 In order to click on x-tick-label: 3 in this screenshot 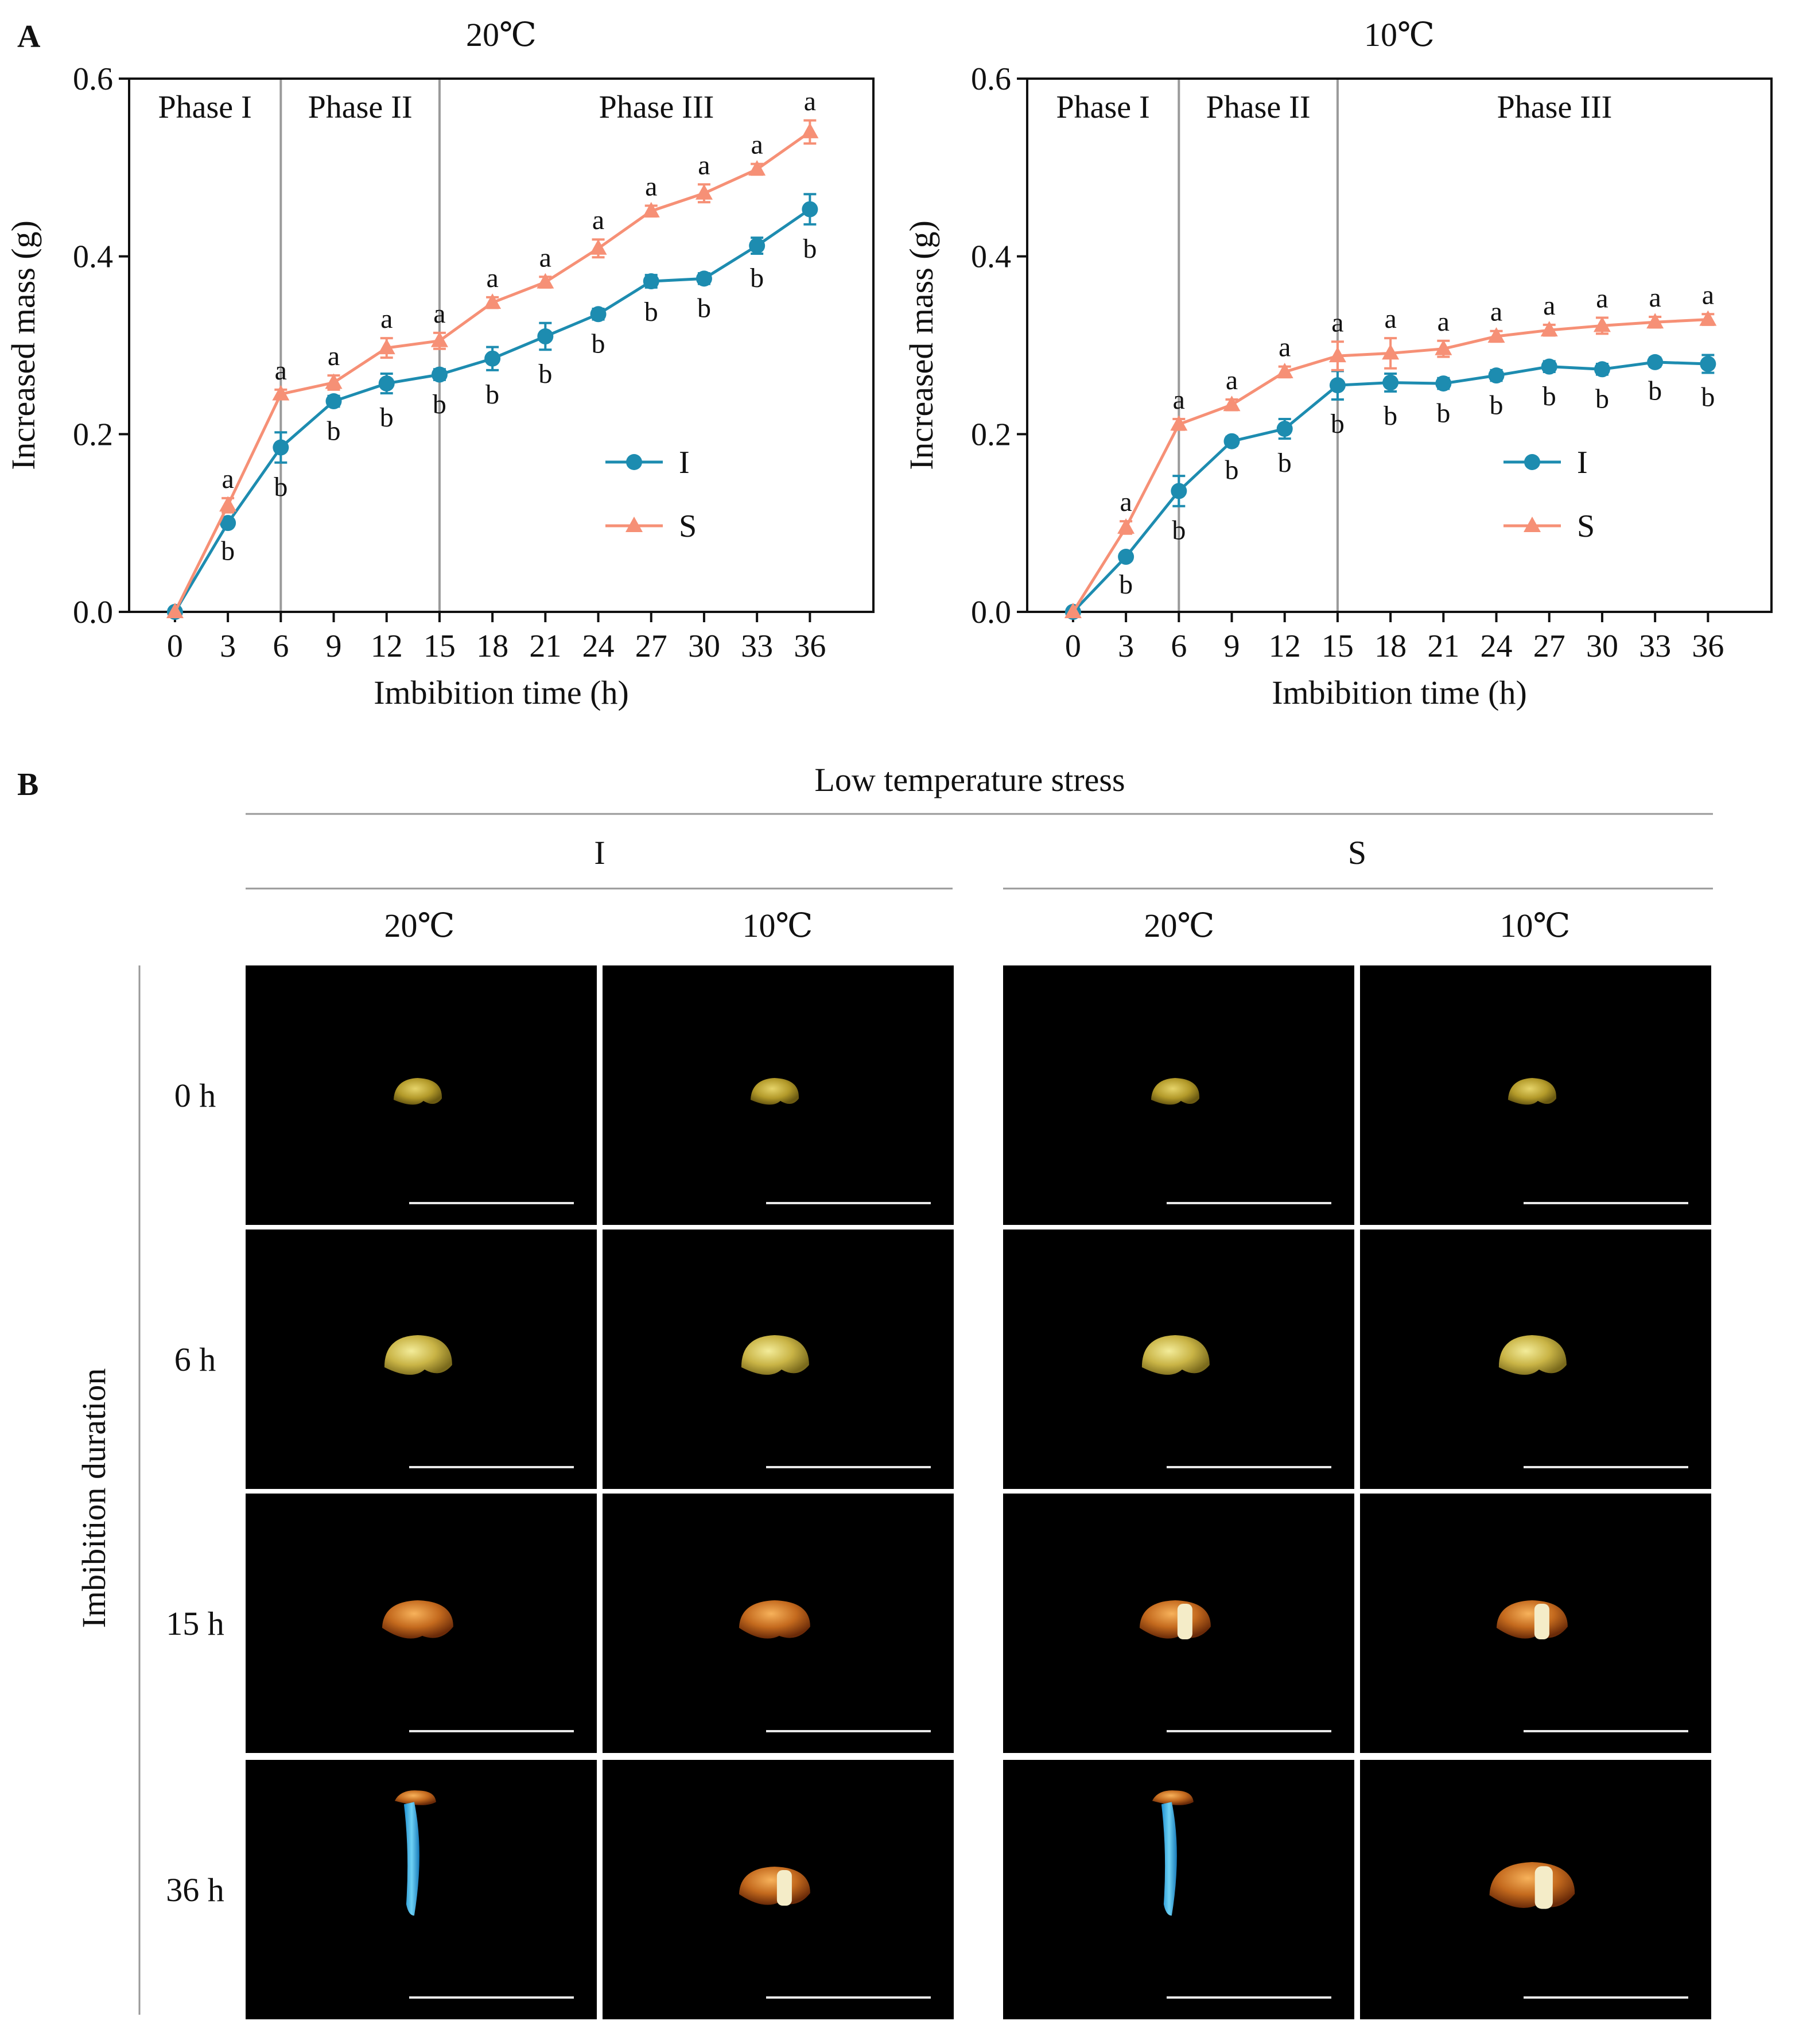, I will do `click(1126, 646)`.